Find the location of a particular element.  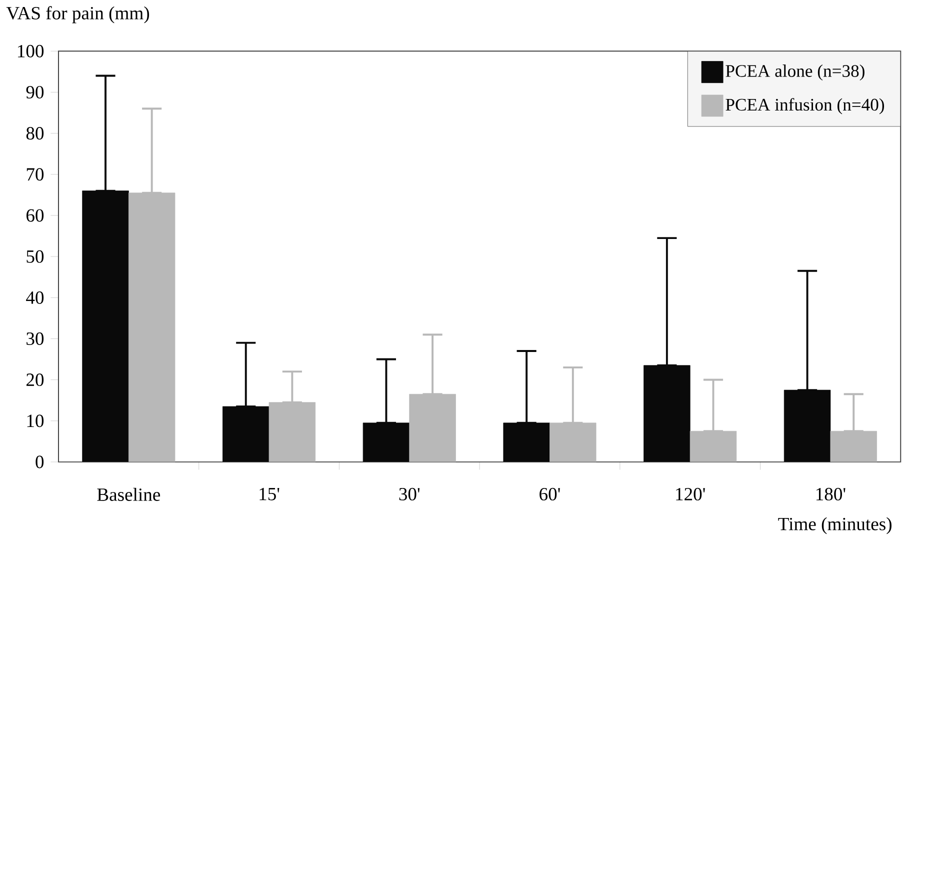

y-tick-label: 40 is located at coordinates (35, 297).